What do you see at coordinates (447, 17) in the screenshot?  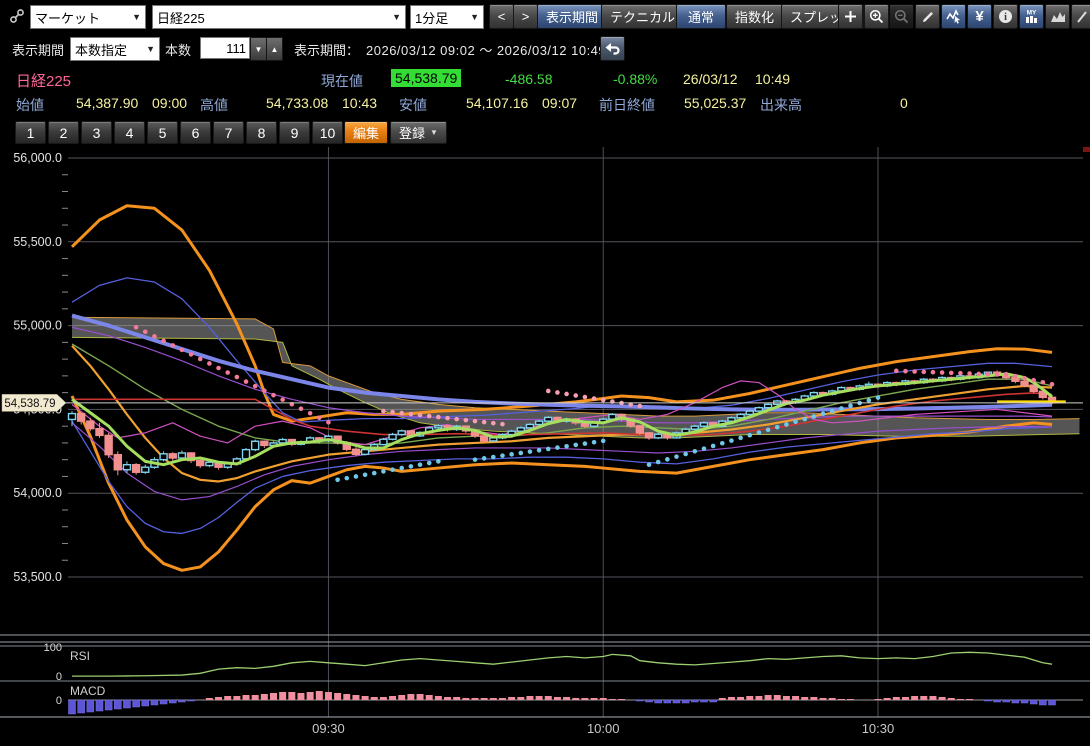 I see `interval-select: 1分足 ▼` at bounding box center [447, 17].